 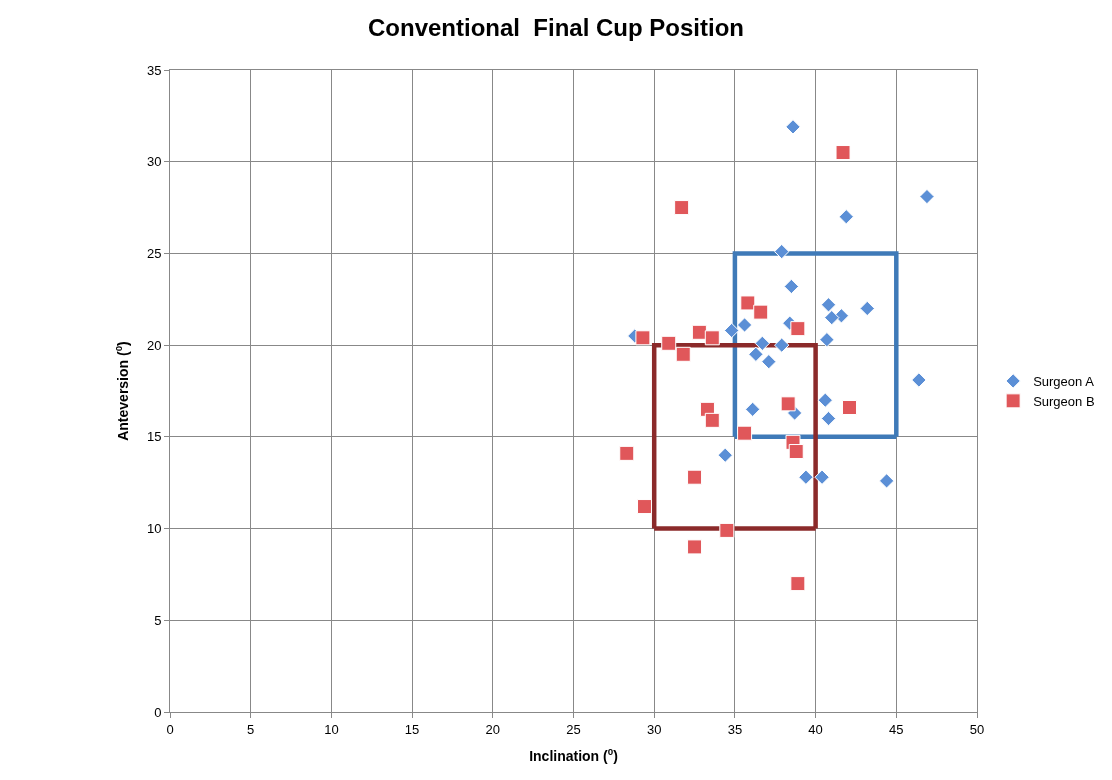 What do you see at coordinates (158, 712) in the screenshot?
I see `y-tick-label: 0` at bounding box center [158, 712].